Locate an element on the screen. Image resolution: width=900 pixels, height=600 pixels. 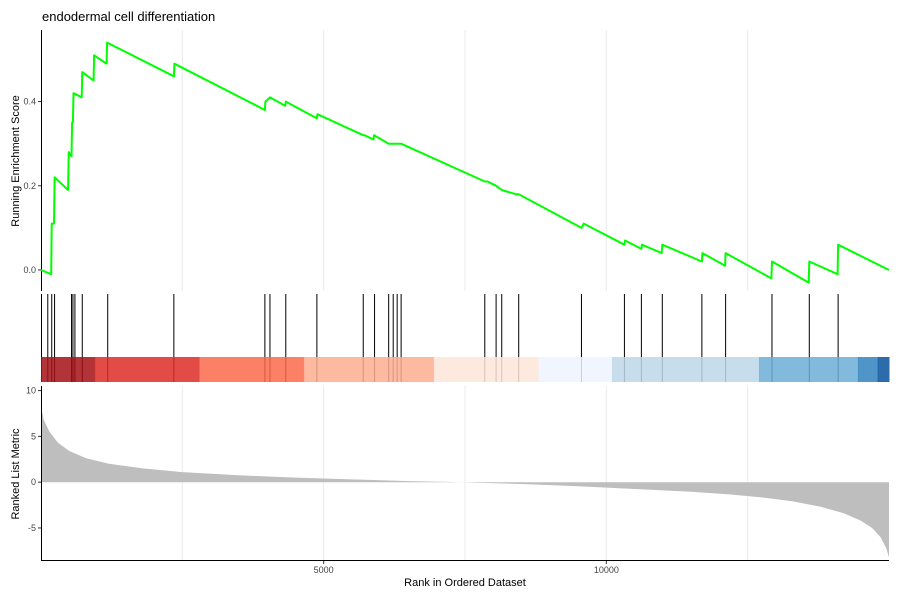
es-y-axis-label: Running Enrichment Score is located at coordinates (16, 160).